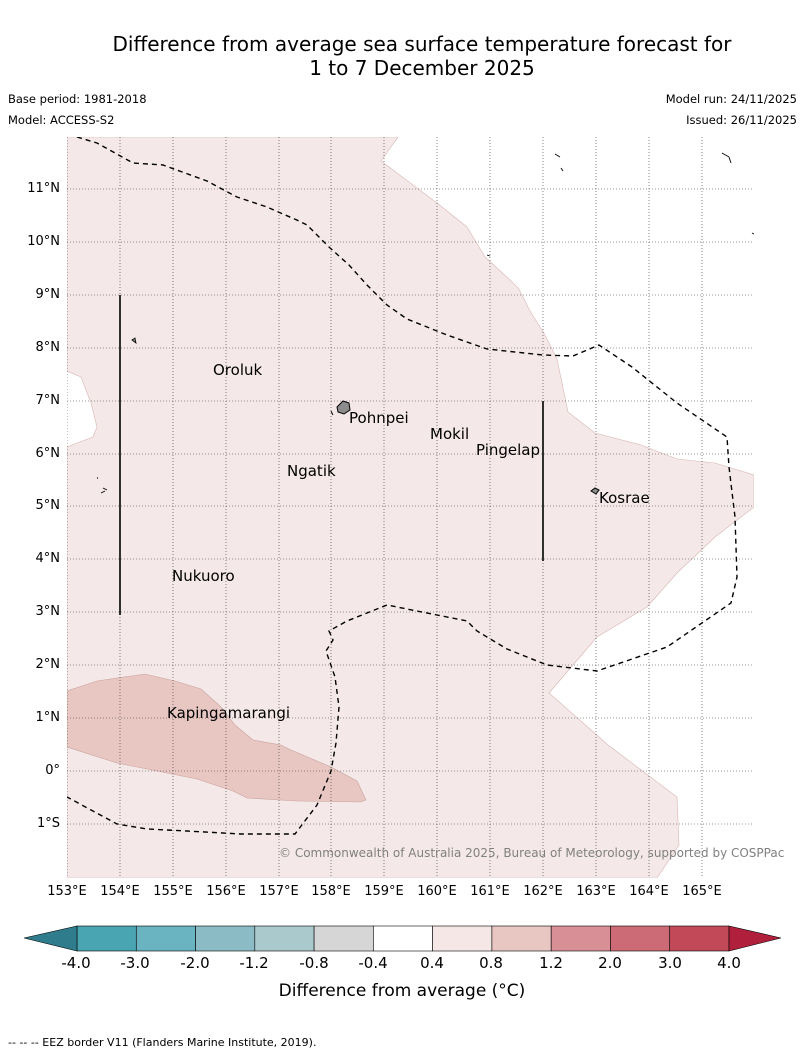 This screenshot has width=804, height=1058. What do you see at coordinates (508, 450) in the screenshot?
I see `island-label-pingelap: Pingelap` at bounding box center [508, 450].